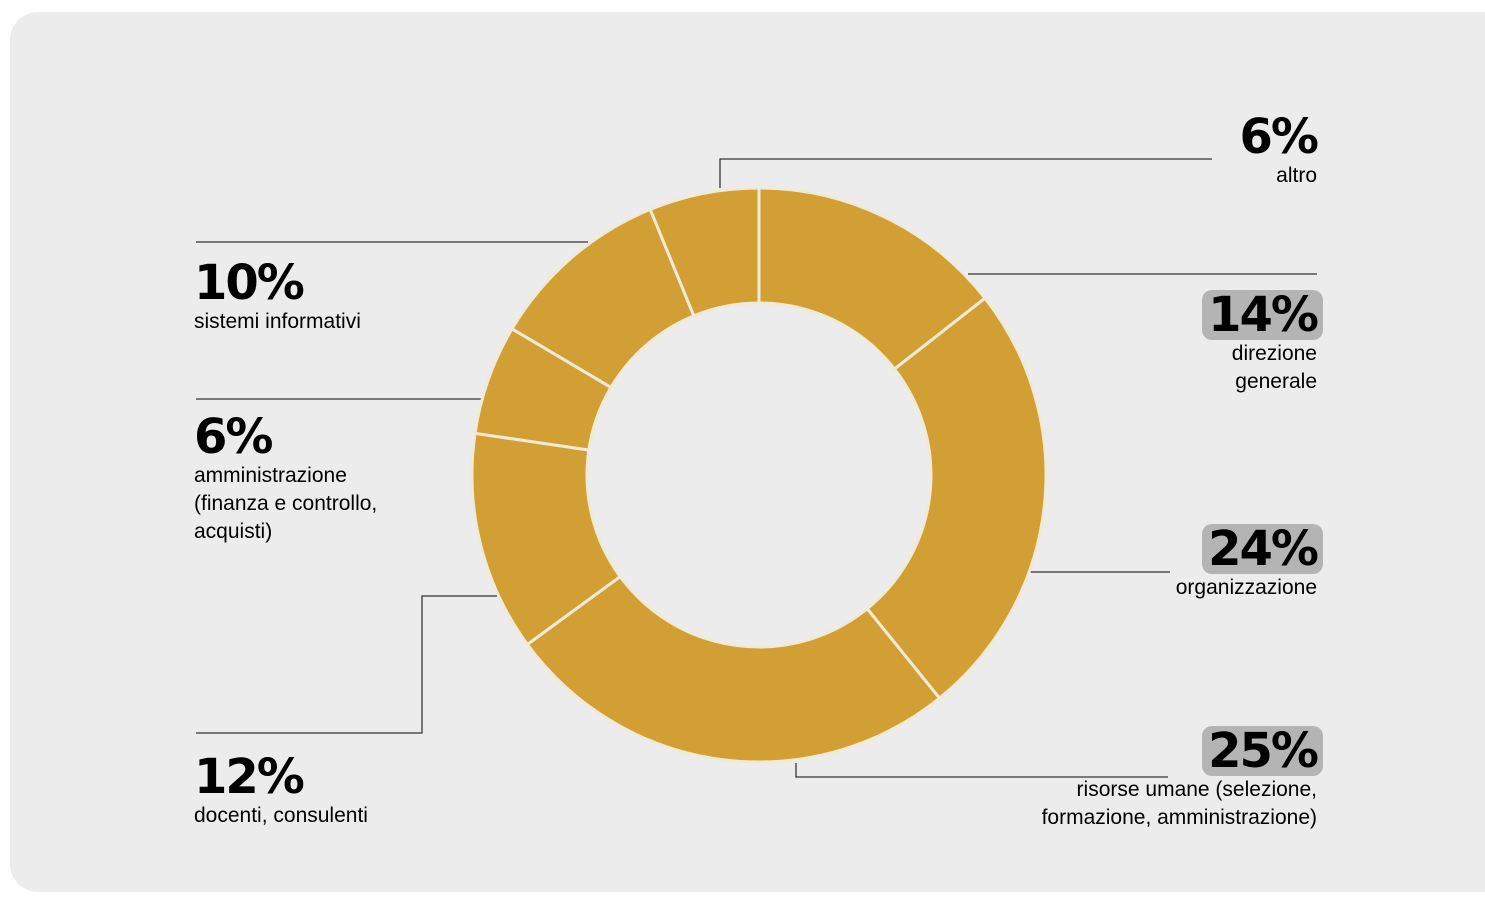 The height and width of the screenshot is (902, 1485). What do you see at coordinates (270, 475) in the screenshot?
I see `category-amministrazione-line-1: amministrazione` at bounding box center [270, 475].